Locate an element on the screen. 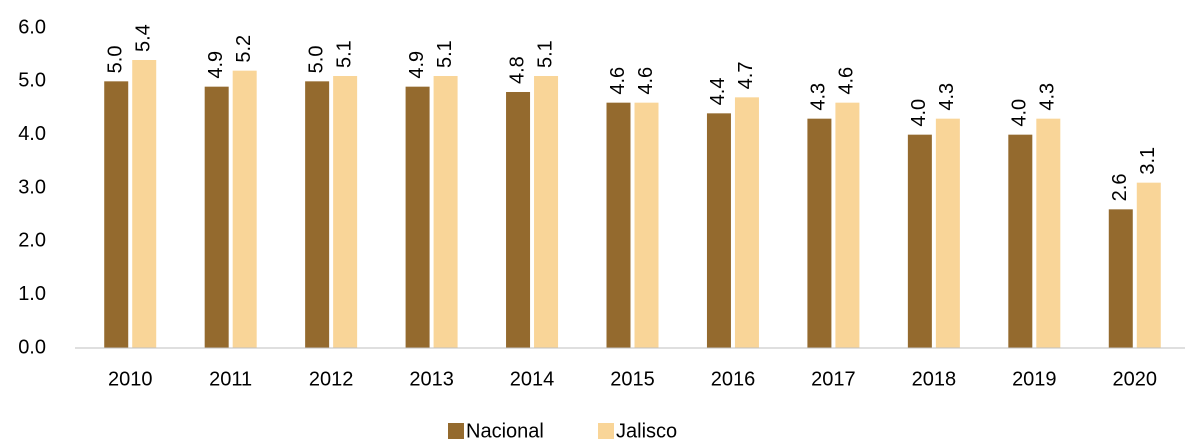  data-label: 2.6 is located at coordinates (1120, 188).